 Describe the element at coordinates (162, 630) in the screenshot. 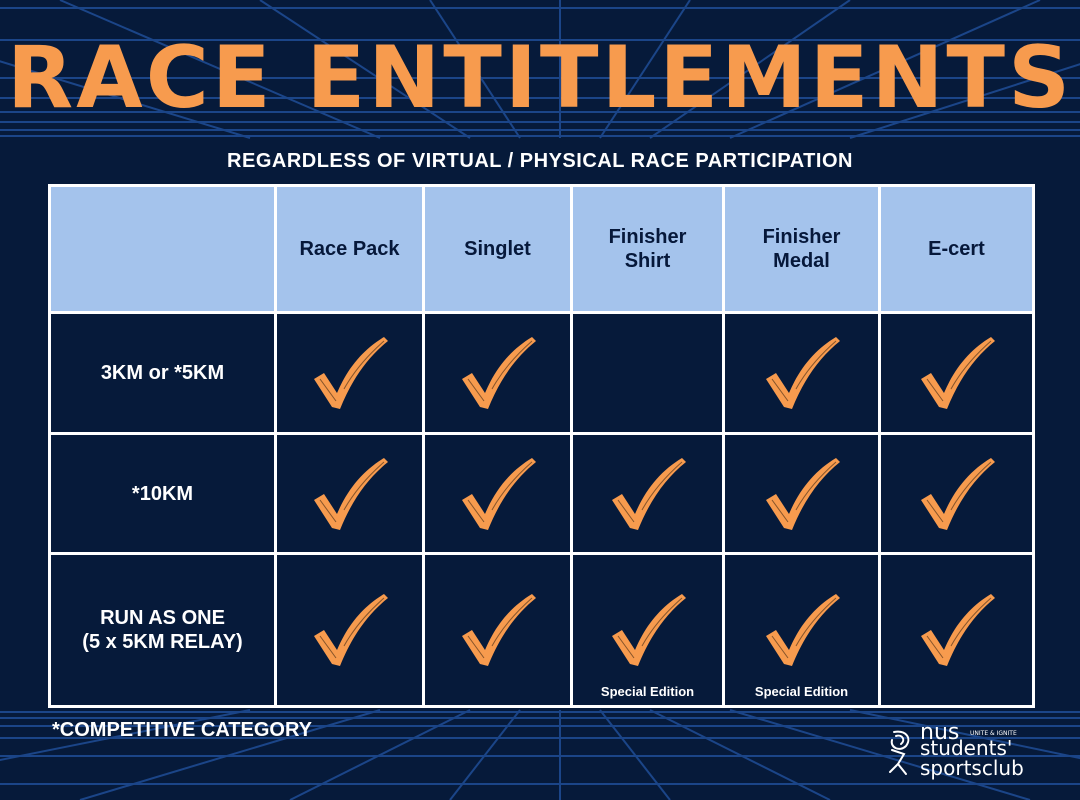

I see `row-label: RUN AS ONE (5 x 5KM RELAY)` at that location.